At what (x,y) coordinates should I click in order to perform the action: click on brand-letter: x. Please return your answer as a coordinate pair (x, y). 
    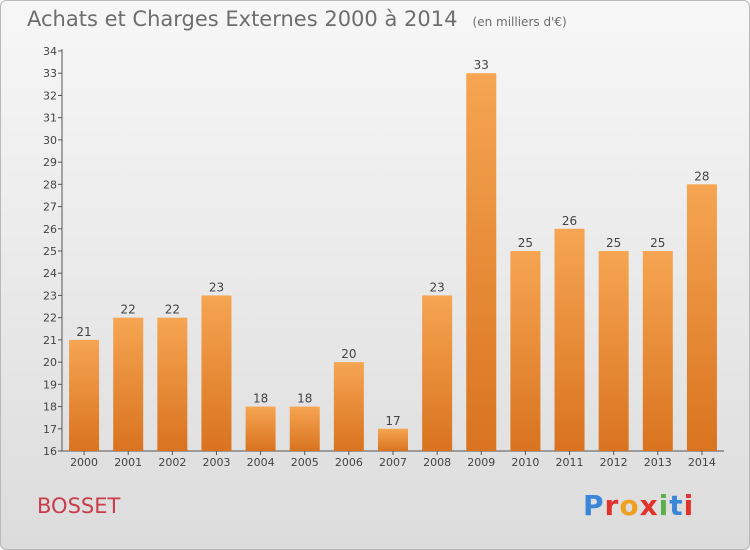
    Looking at the image, I should click on (649, 505).